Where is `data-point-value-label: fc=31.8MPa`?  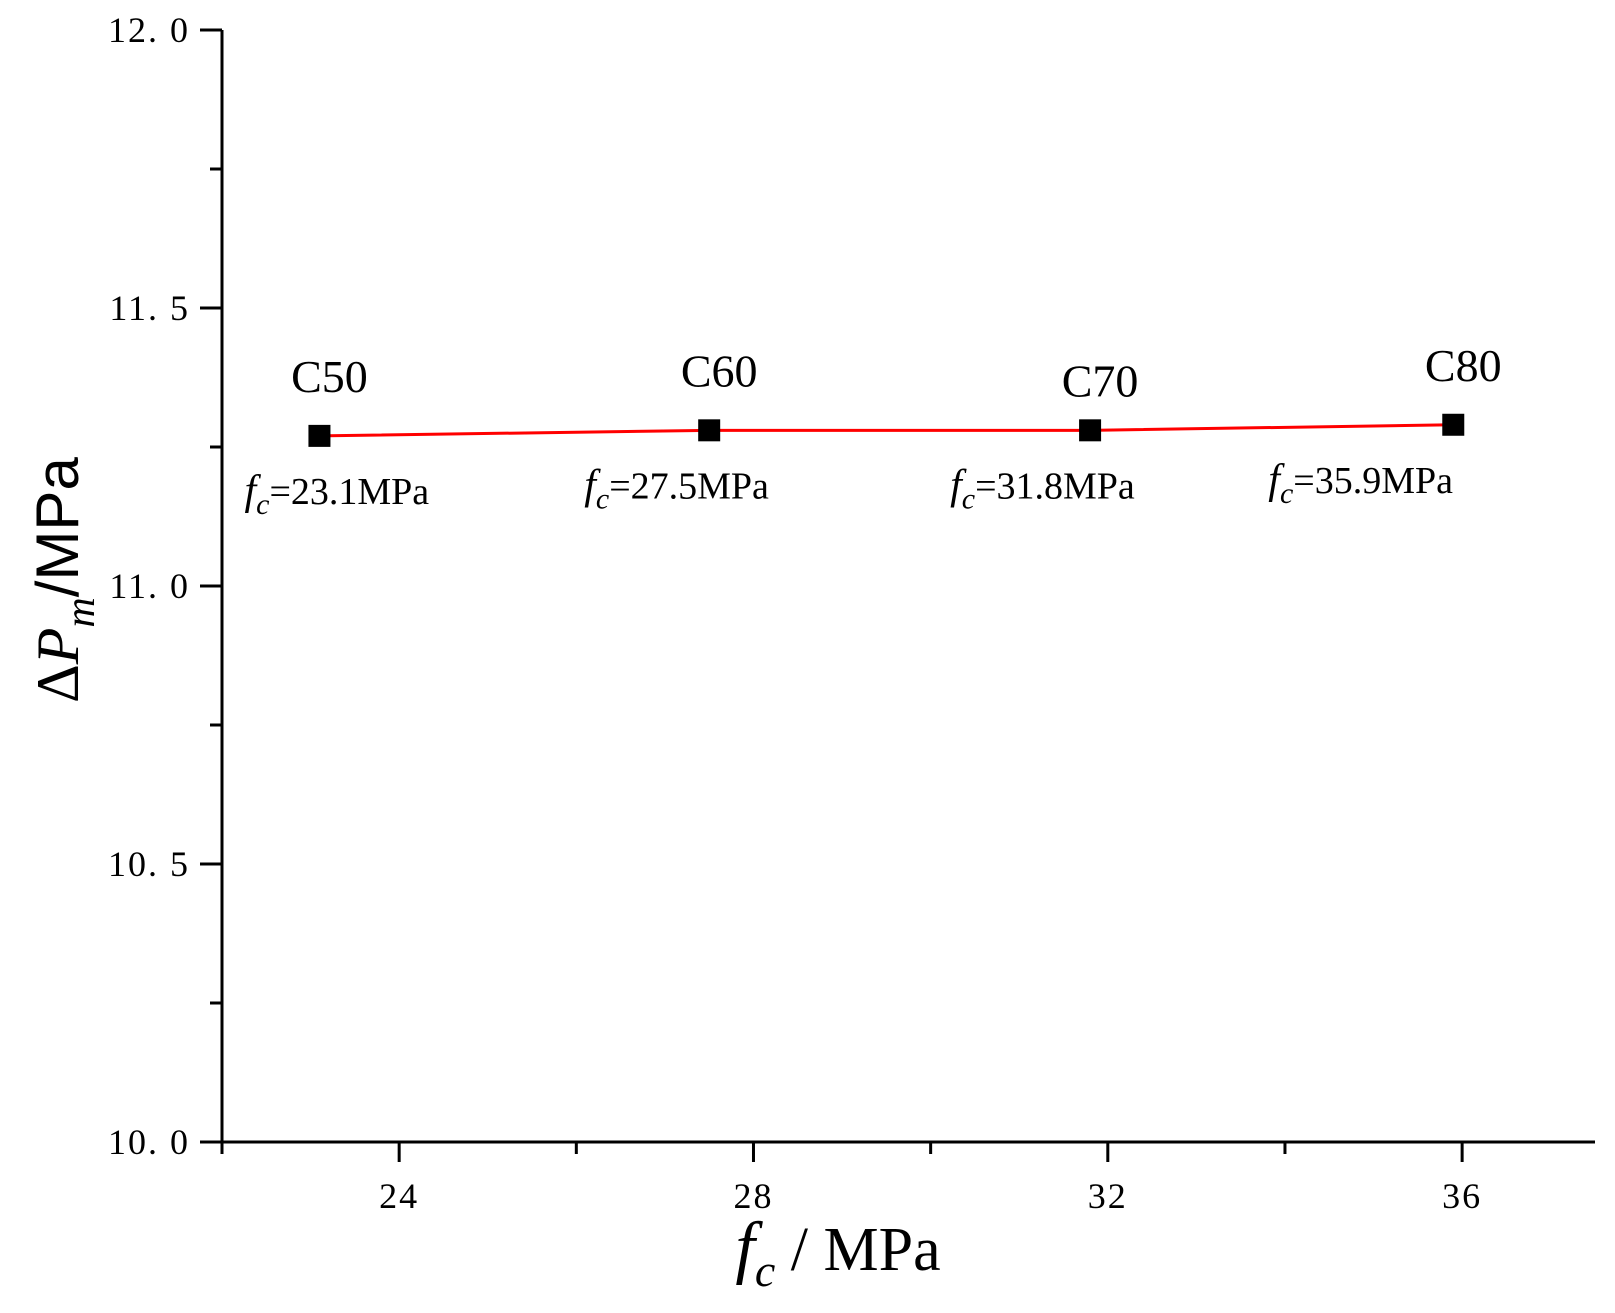
data-point-value-label: fc=31.8MPa is located at coordinates (1042, 488).